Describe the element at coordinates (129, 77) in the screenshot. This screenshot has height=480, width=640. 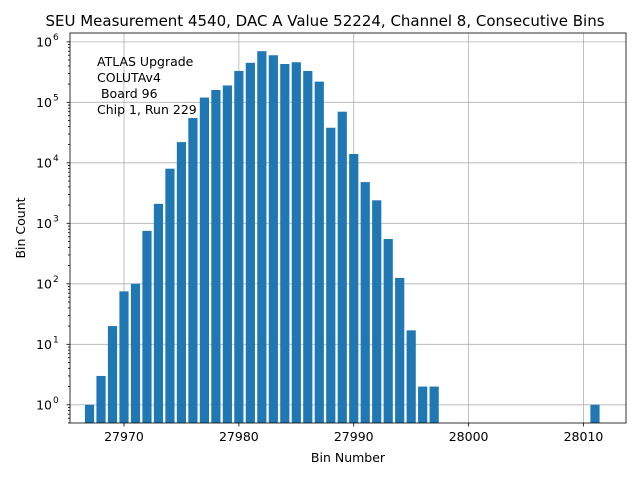
I see `annotation-line: COLUTAv4` at that location.